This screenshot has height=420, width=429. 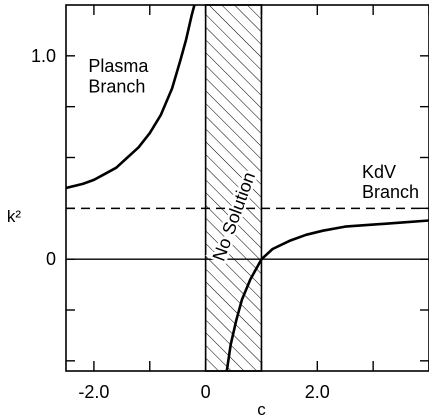 I want to click on x-tick-label: 2.0, so click(x=317, y=392).